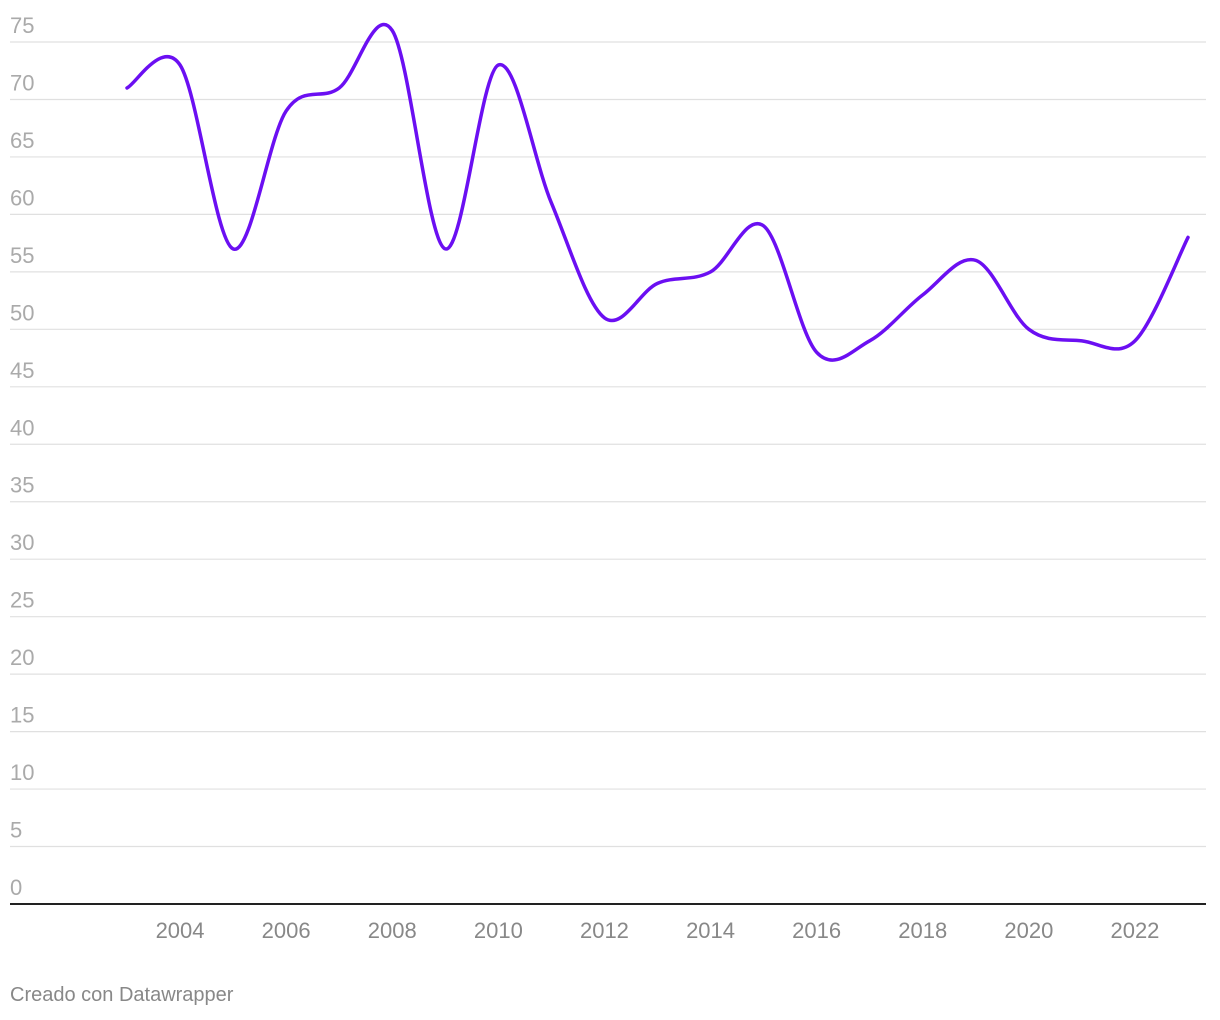 The width and height of the screenshot is (1220, 1020). Describe the element at coordinates (22, 772) in the screenshot. I see `y-tick-label: 10` at that location.